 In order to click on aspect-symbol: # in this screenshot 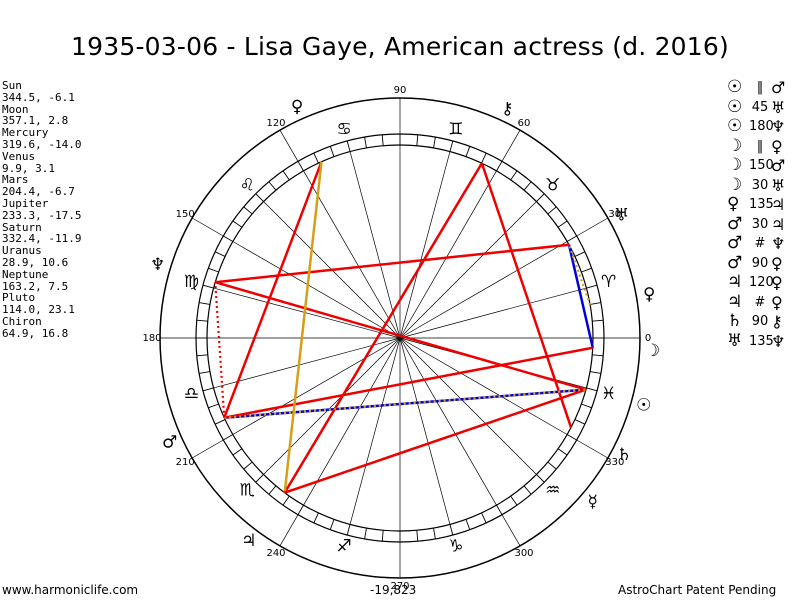, I will do `click(760, 243)`.